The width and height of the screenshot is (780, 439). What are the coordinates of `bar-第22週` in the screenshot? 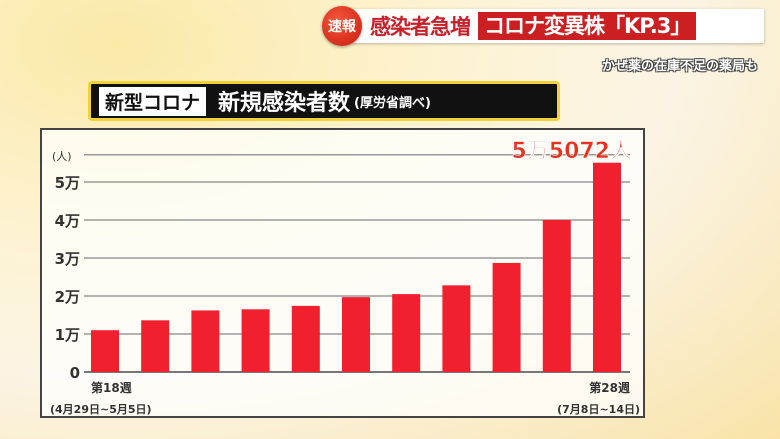 It's located at (305, 338).